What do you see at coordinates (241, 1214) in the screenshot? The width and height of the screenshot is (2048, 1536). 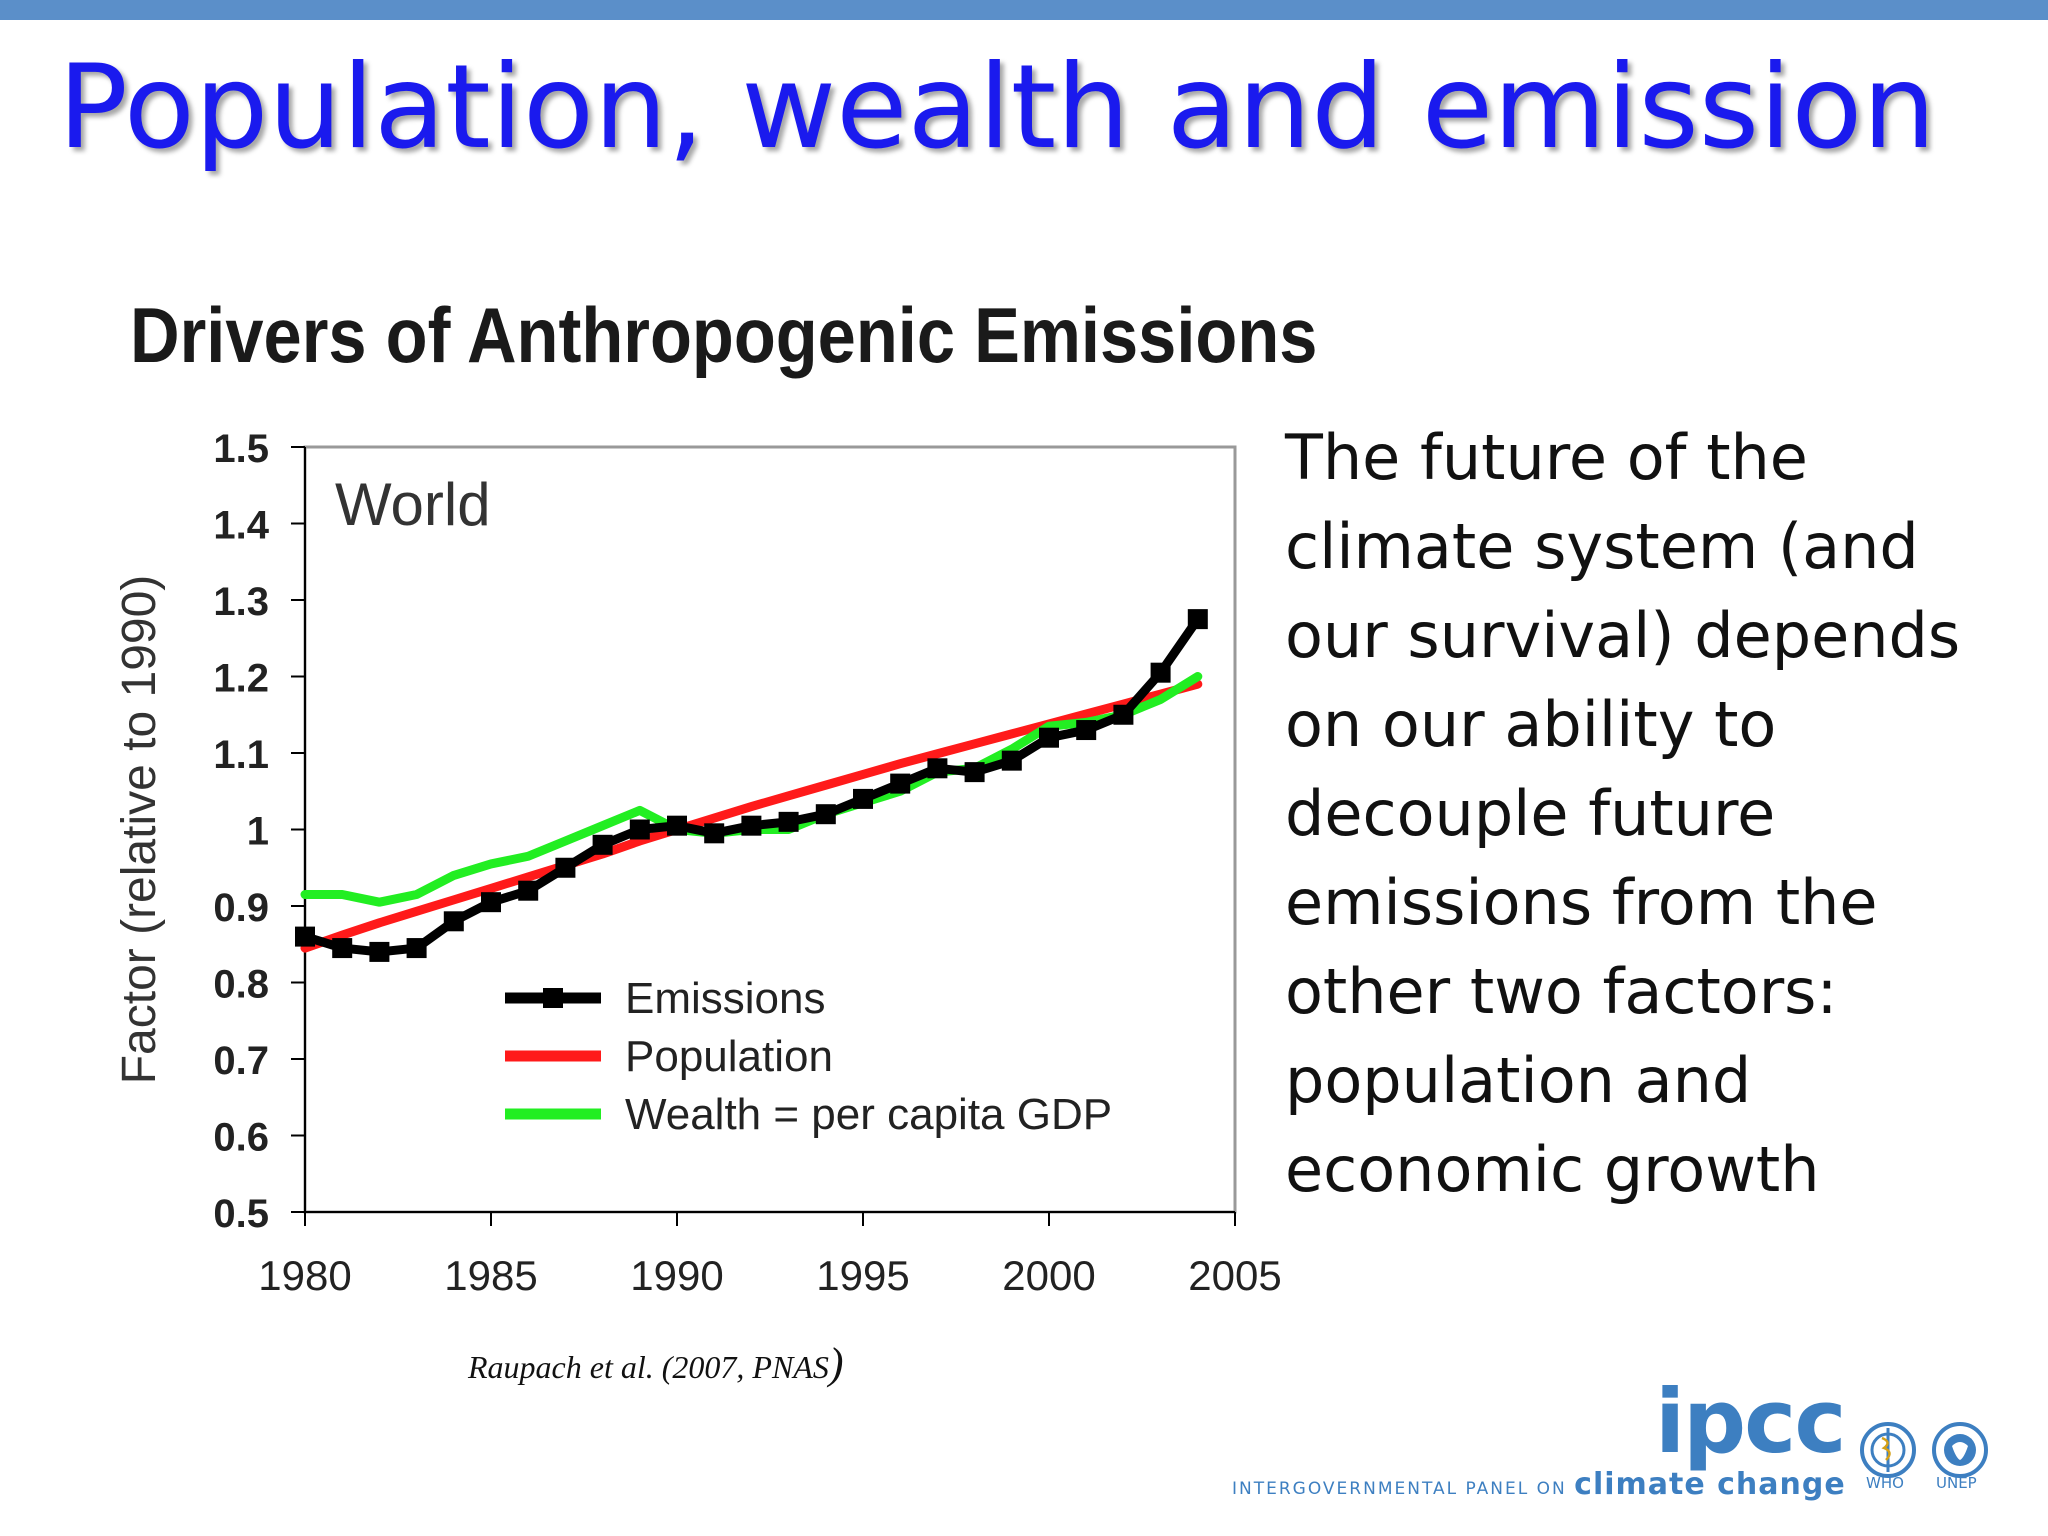 I see `y-tick-label: 0.5` at bounding box center [241, 1214].